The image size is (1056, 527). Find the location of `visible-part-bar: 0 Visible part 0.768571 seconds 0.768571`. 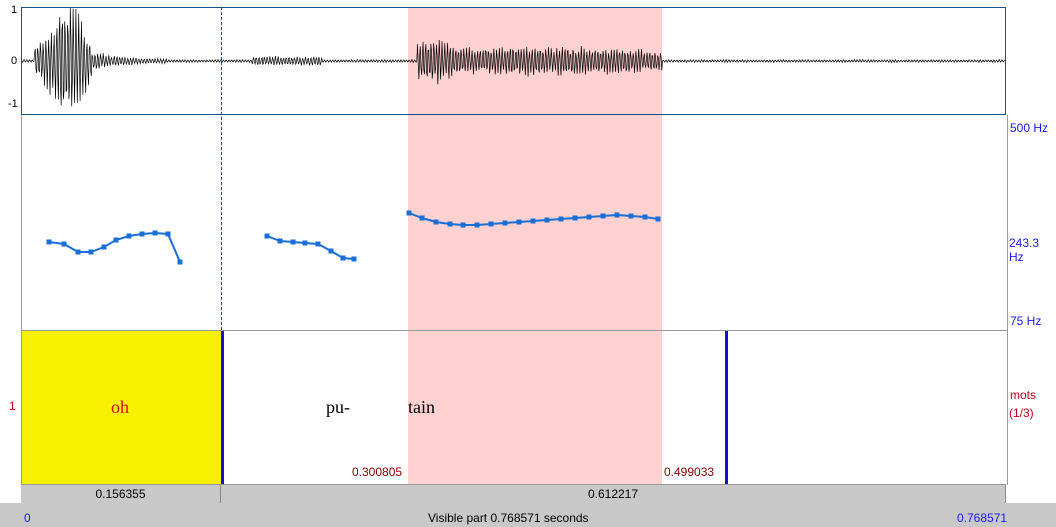

visible-part-bar: 0 Visible part 0.768571 seconds 0.768571 is located at coordinates (528, 515).